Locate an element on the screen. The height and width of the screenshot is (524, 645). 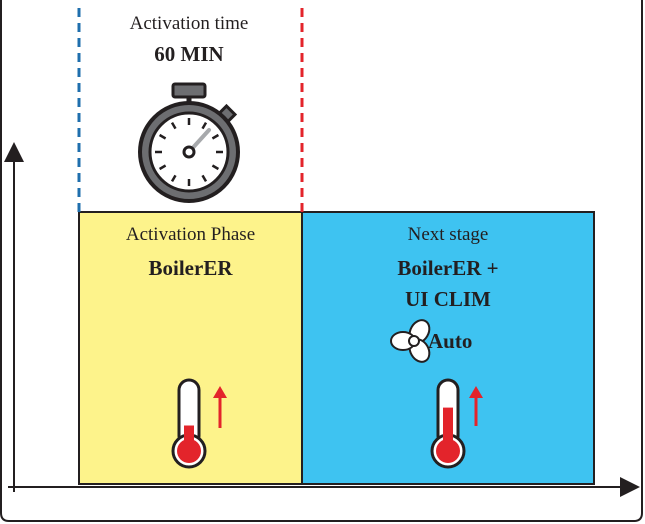
activation-phase-title: BoilerER is located at coordinates (190, 268).